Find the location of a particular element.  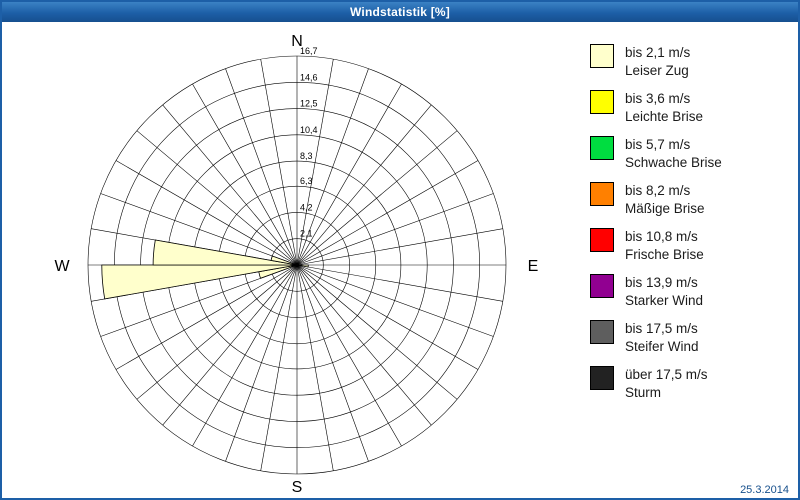

page-title: Windstatistik [%] is located at coordinates (400, 12).